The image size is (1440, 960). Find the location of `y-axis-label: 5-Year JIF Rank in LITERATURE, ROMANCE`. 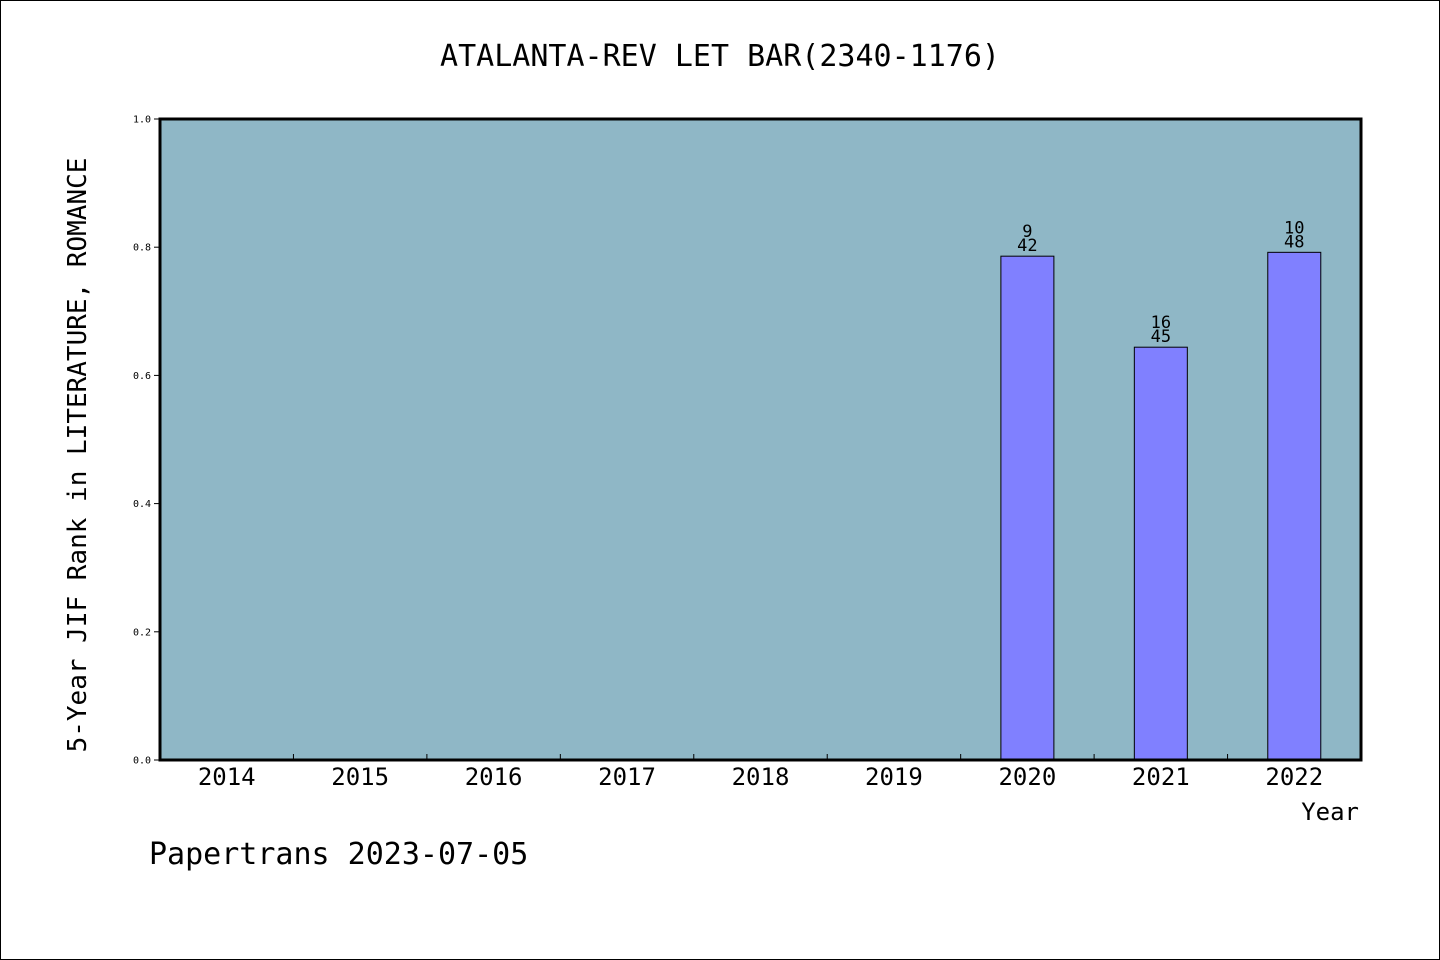

y-axis-label: 5-Year JIF Rank in LITERATURE, ROMANCE is located at coordinates (78, 455).